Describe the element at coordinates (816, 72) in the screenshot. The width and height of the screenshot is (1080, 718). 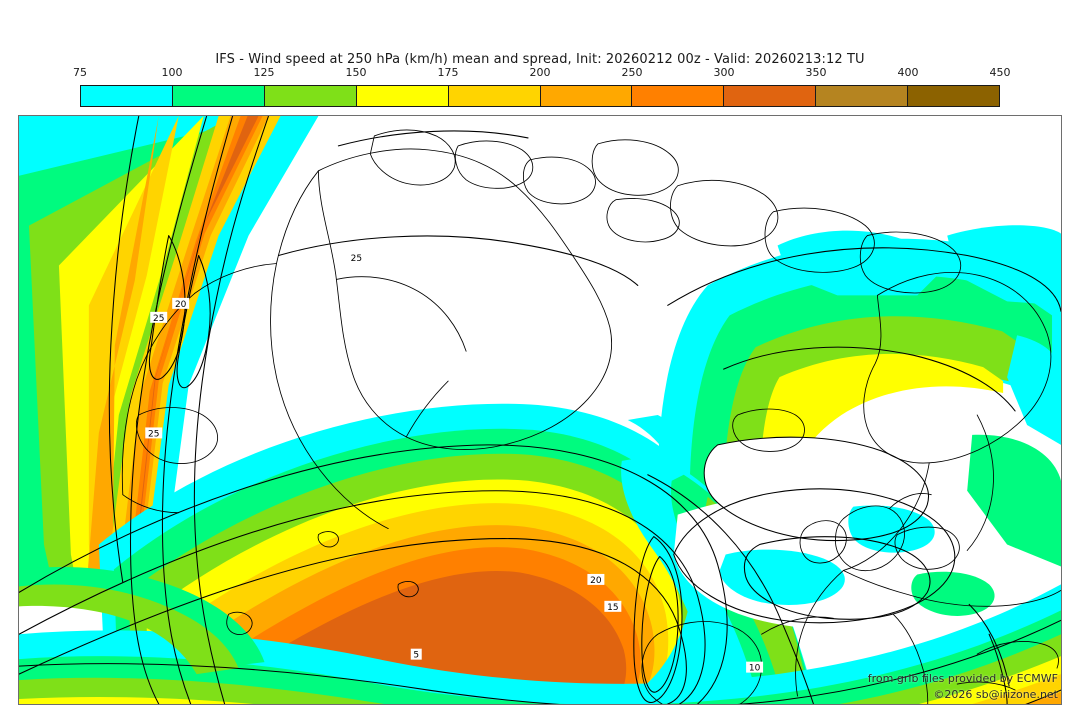
I see `colorbar-tick: 350` at that location.